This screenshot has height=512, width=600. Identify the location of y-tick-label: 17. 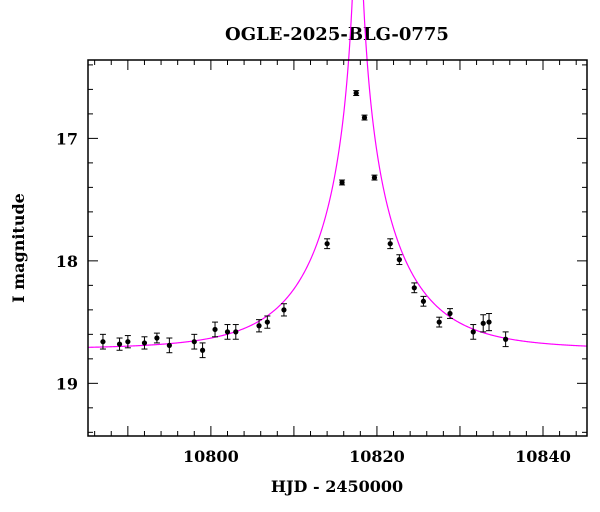
(67, 138).